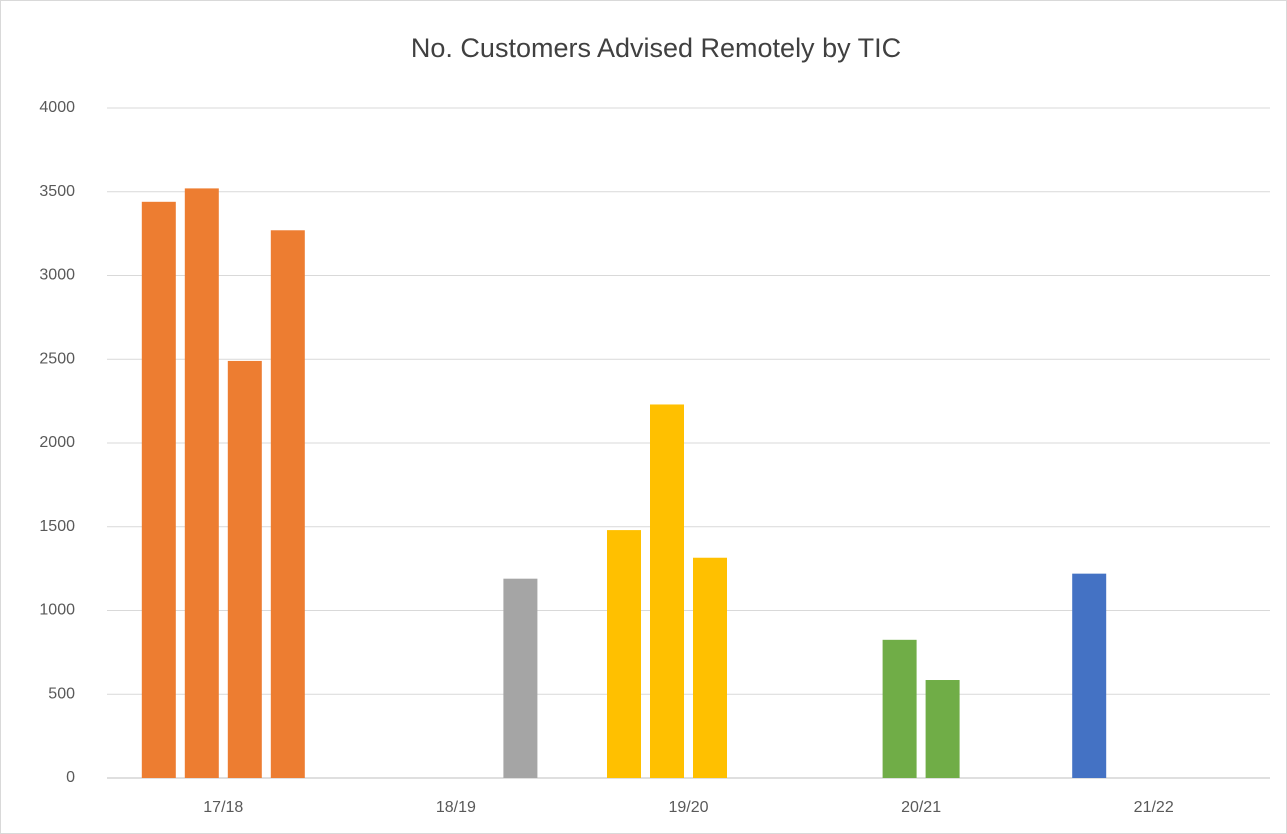 The width and height of the screenshot is (1287, 834). I want to click on x-tick-label: 20/21, so click(921, 807).